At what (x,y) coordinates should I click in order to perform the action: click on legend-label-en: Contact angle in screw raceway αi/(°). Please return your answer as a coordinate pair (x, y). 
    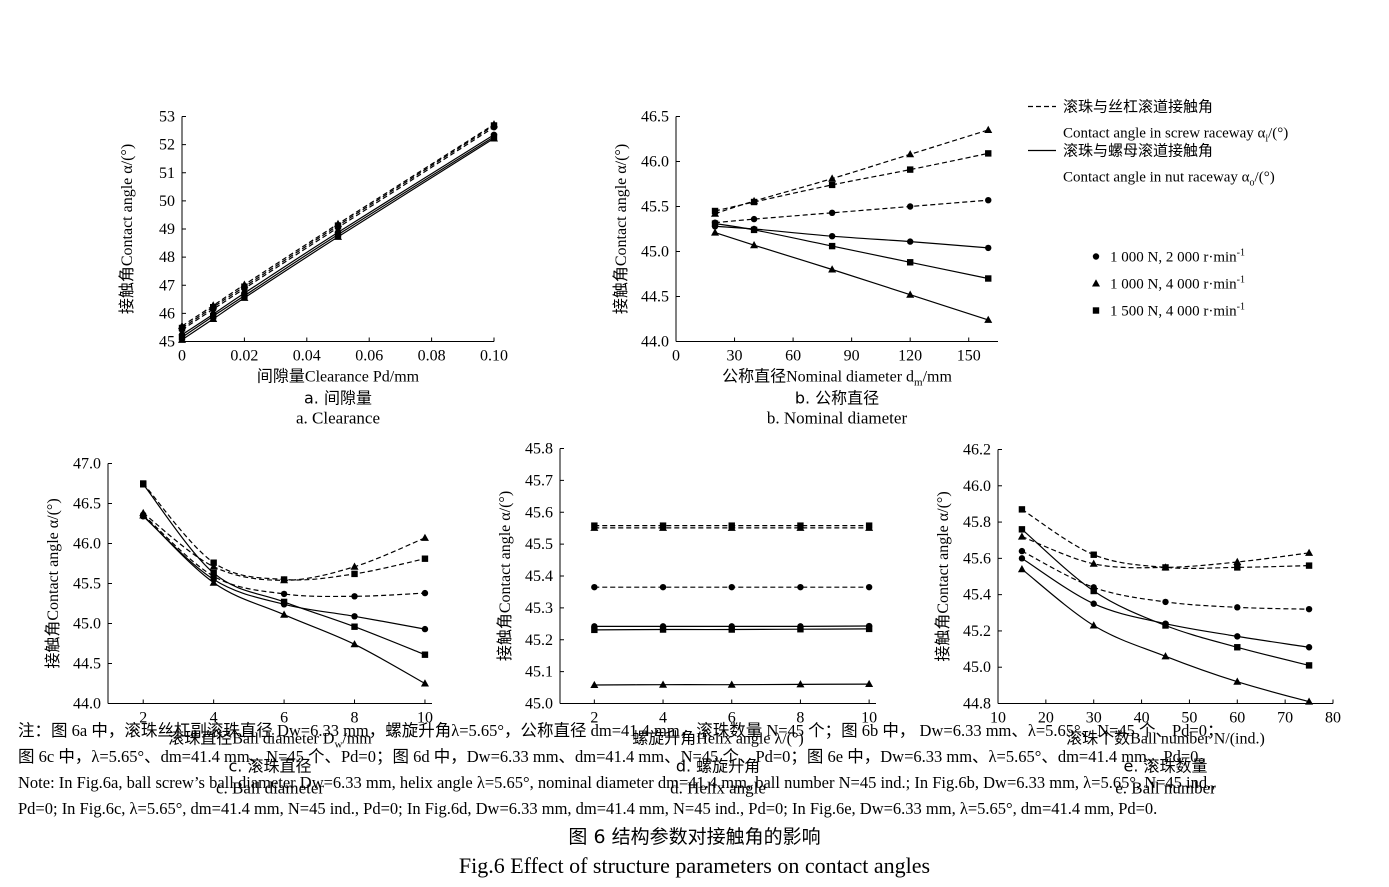
    Looking at the image, I should click on (1175, 135).